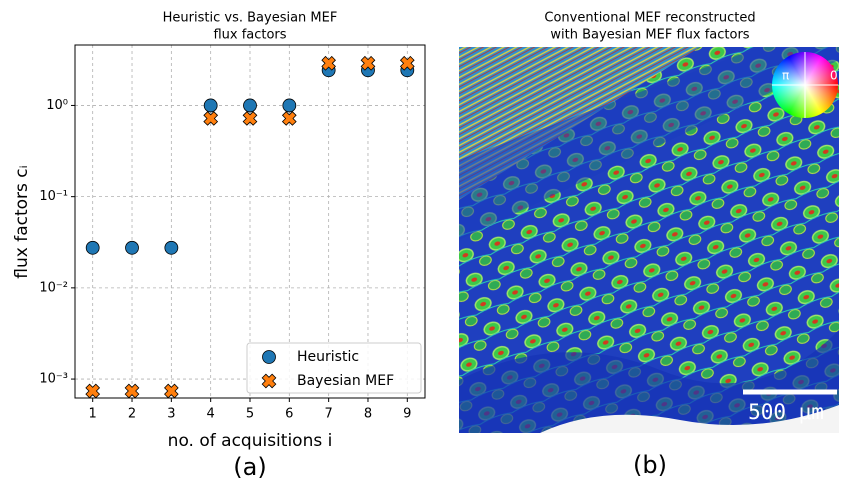  Describe the element at coordinates (57, 105) in the screenshot. I see `y-tick-label: 10⁰` at that location.